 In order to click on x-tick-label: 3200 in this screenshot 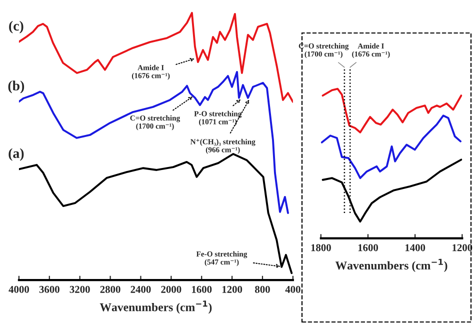, I will do `click(80, 289)`.